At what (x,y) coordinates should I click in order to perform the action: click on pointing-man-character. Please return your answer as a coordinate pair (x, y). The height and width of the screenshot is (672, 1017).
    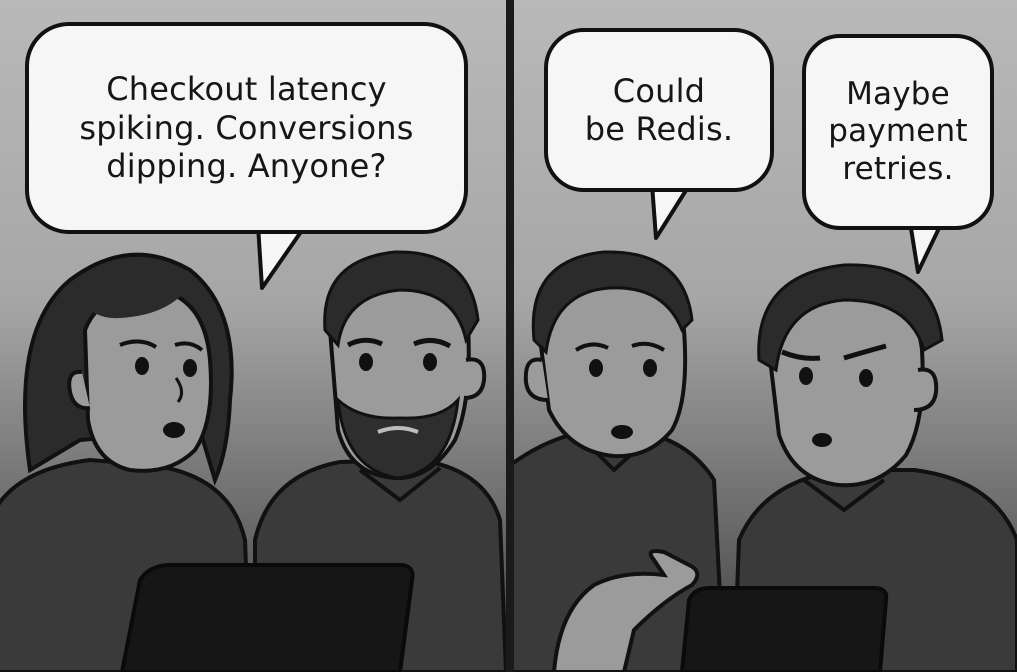
    Looking at the image, I should click on (620, 461).